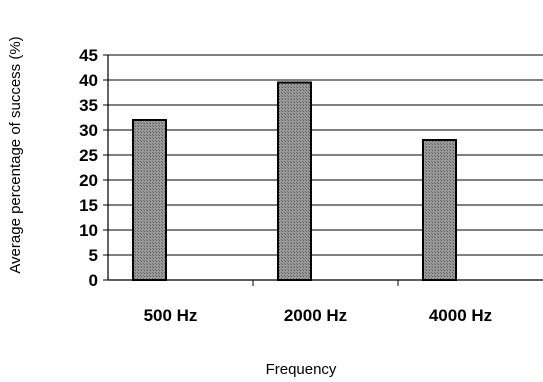  Describe the element at coordinates (88, 155) in the screenshot. I see `y-tick-label: 25` at that location.